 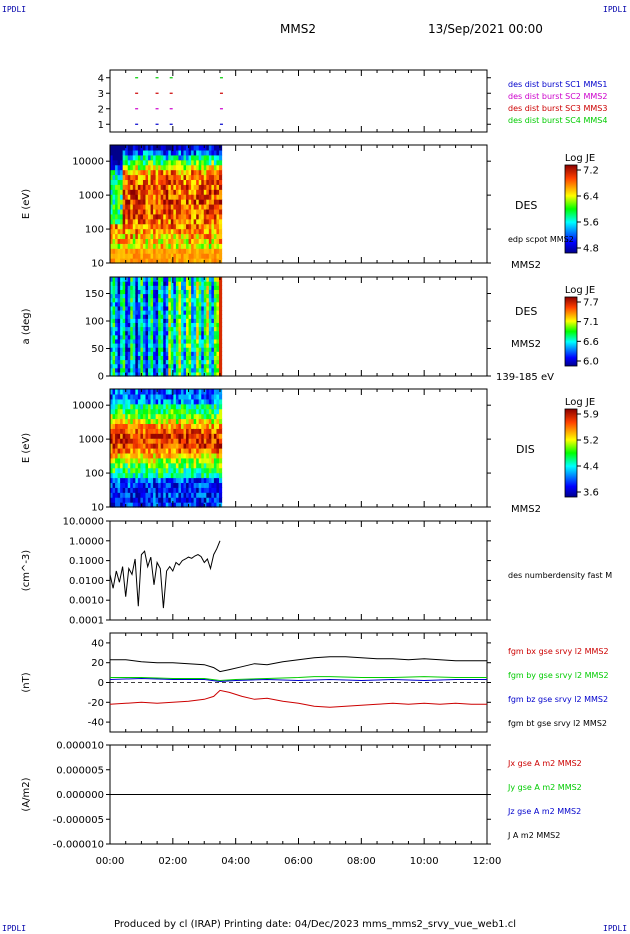 What do you see at coordinates (86, 541) in the screenshot?
I see `density-panel-ytick-label: 1.0000` at bounding box center [86, 541].